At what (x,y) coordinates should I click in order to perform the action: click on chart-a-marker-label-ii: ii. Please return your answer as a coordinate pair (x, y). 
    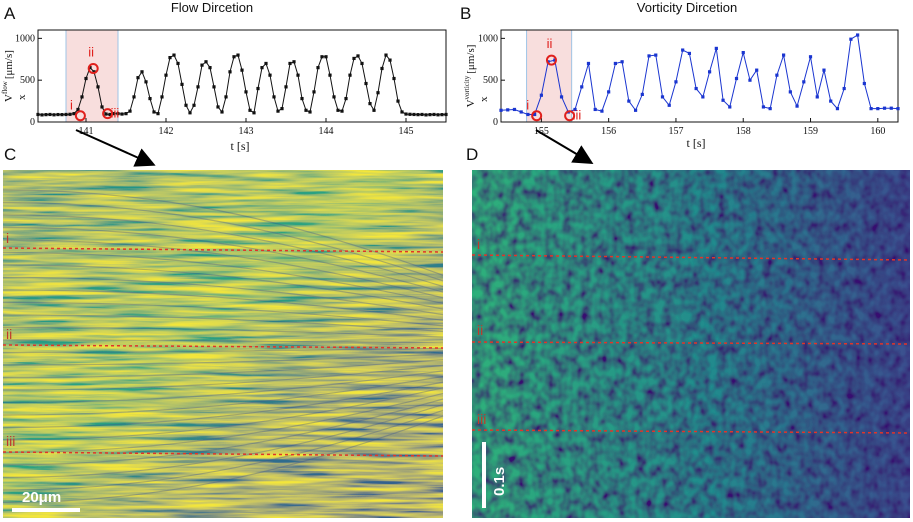
    Looking at the image, I should click on (91, 51).